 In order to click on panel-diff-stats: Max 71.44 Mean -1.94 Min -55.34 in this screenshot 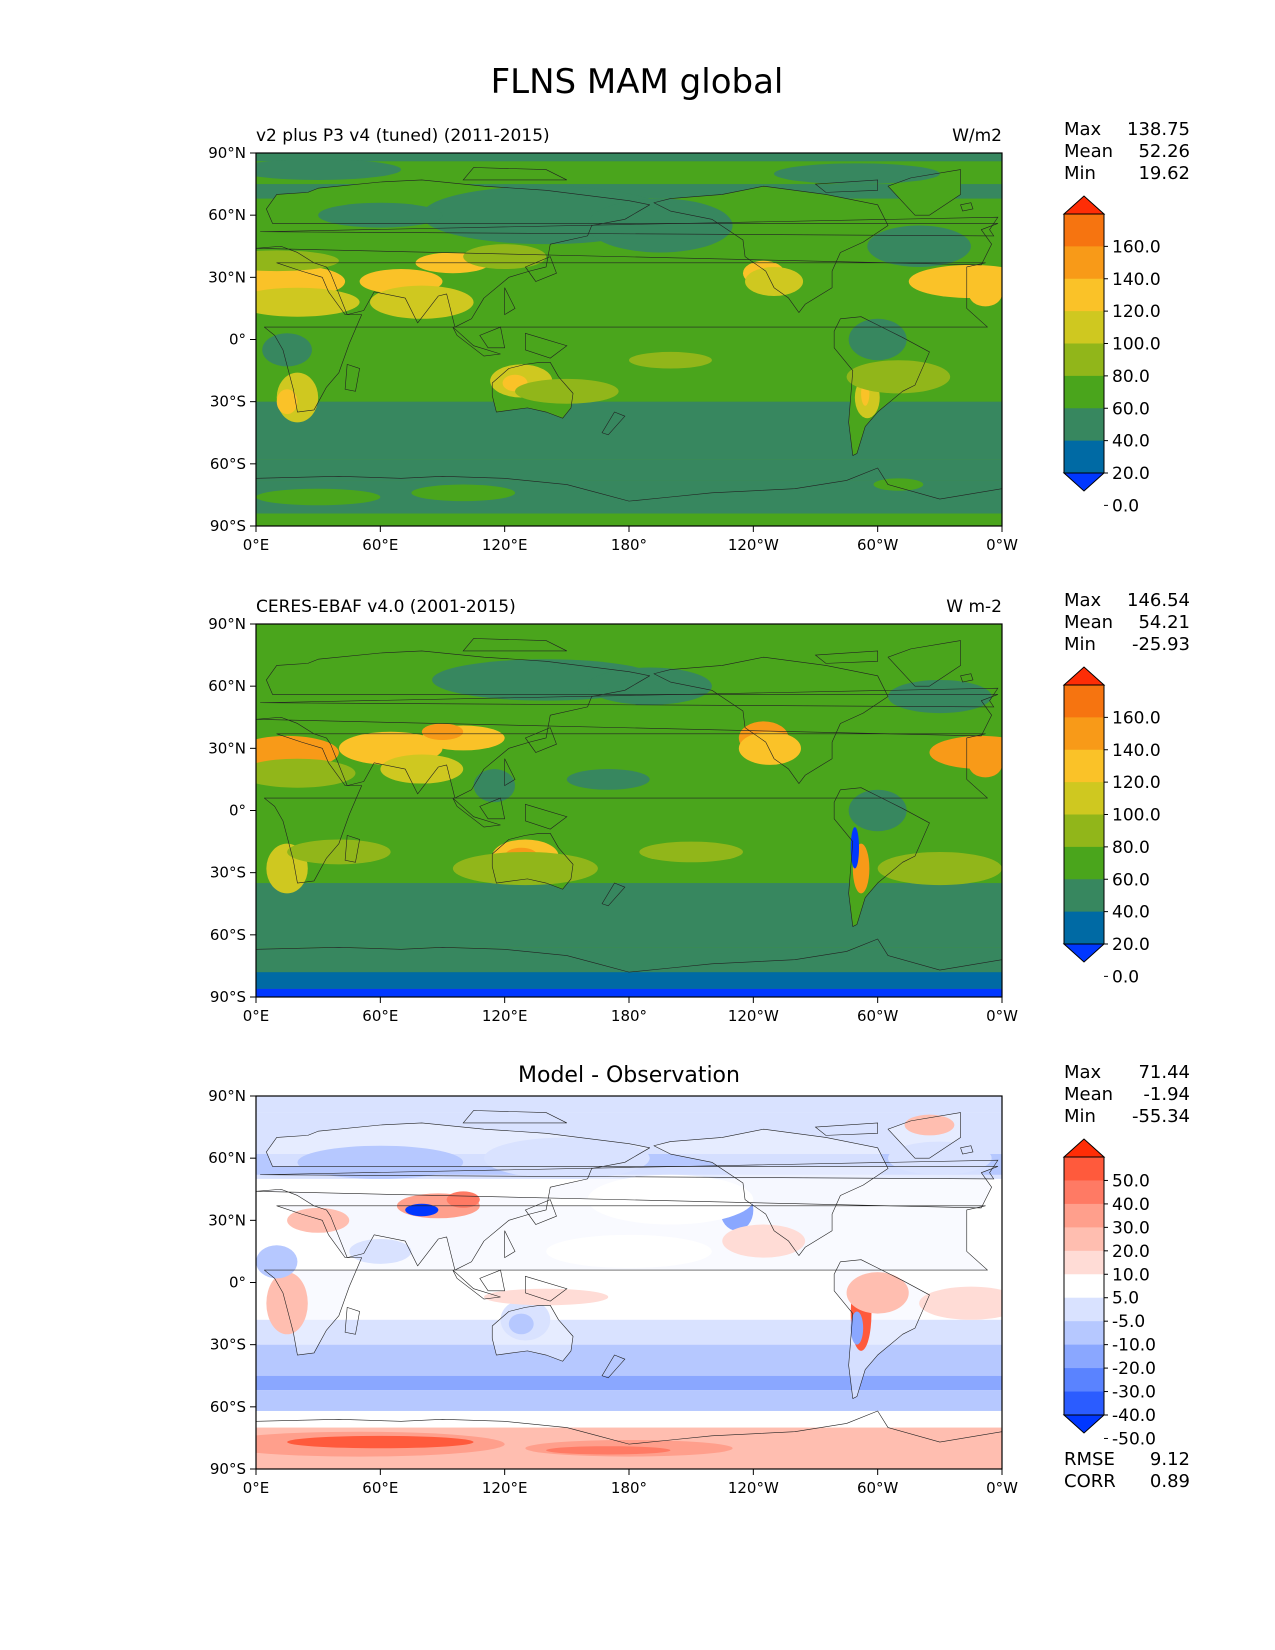, I will do `click(1127, 1094)`.